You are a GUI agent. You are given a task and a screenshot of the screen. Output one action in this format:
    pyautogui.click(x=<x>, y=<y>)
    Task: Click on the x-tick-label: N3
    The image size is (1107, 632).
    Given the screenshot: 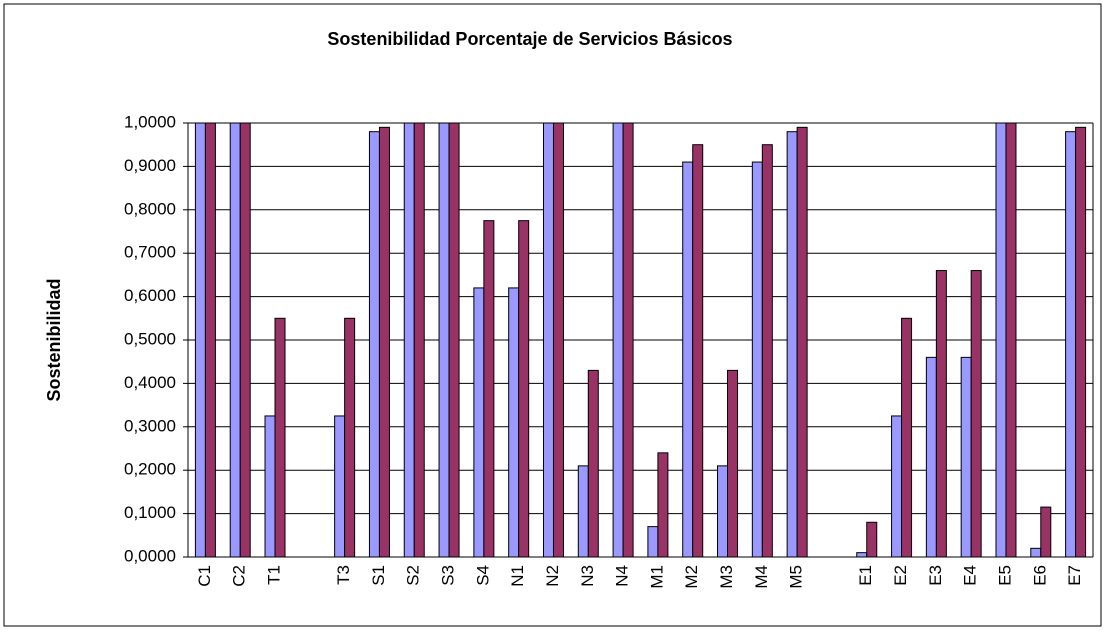 What is the action you would take?
    pyautogui.click(x=587, y=576)
    